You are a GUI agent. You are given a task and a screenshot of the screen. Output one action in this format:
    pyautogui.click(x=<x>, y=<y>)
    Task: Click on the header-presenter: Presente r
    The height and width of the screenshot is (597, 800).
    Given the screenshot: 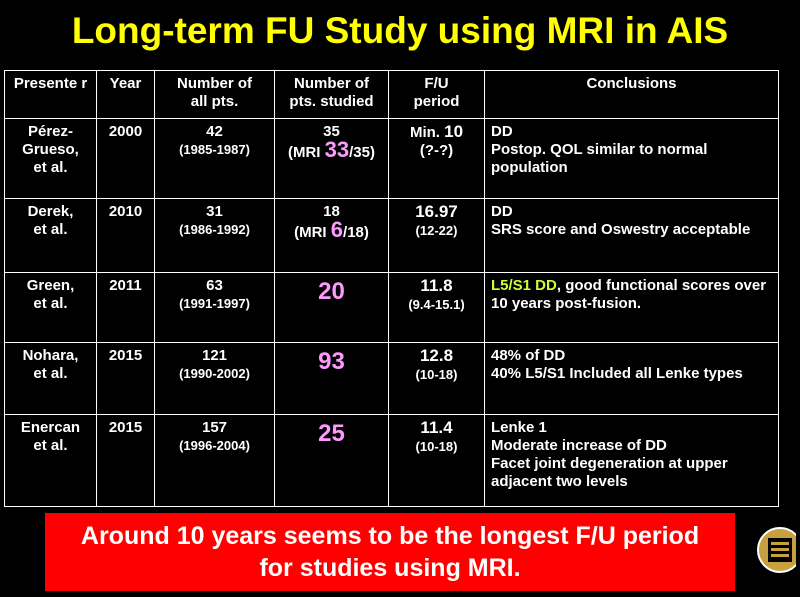 What is the action you would take?
    pyautogui.click(x=50, y=94)
    